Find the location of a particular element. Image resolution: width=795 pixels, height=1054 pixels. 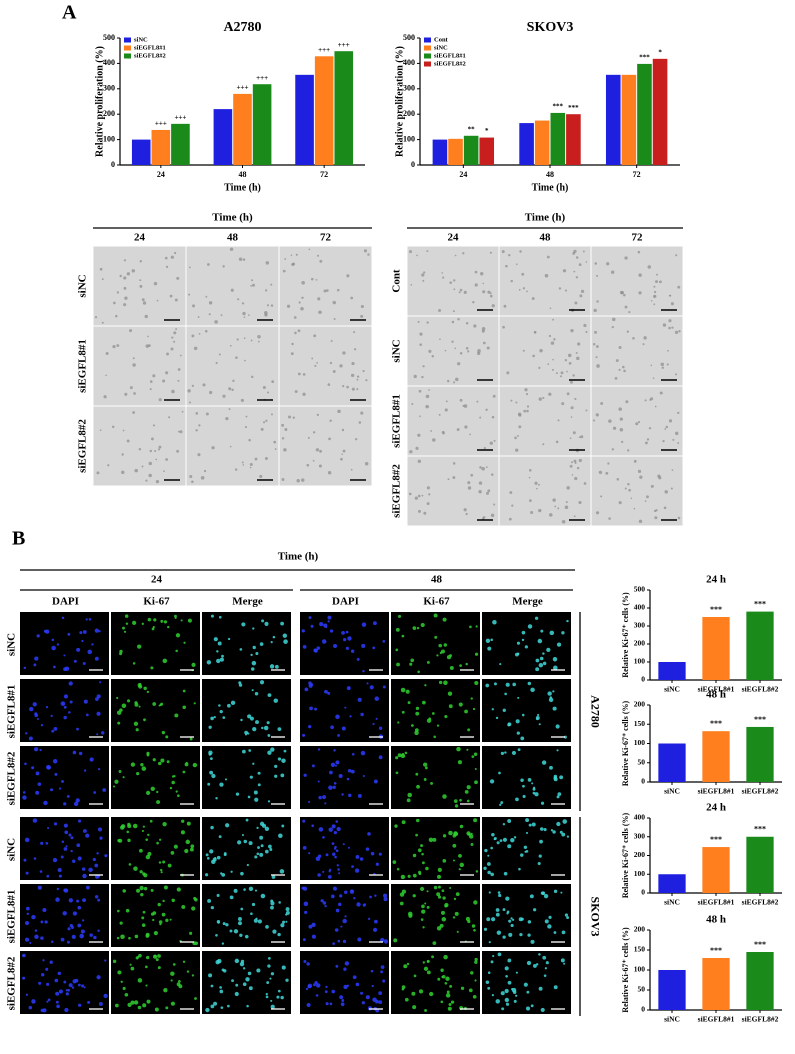

y-tick-label: 500 is located at coordinates (640, 589).